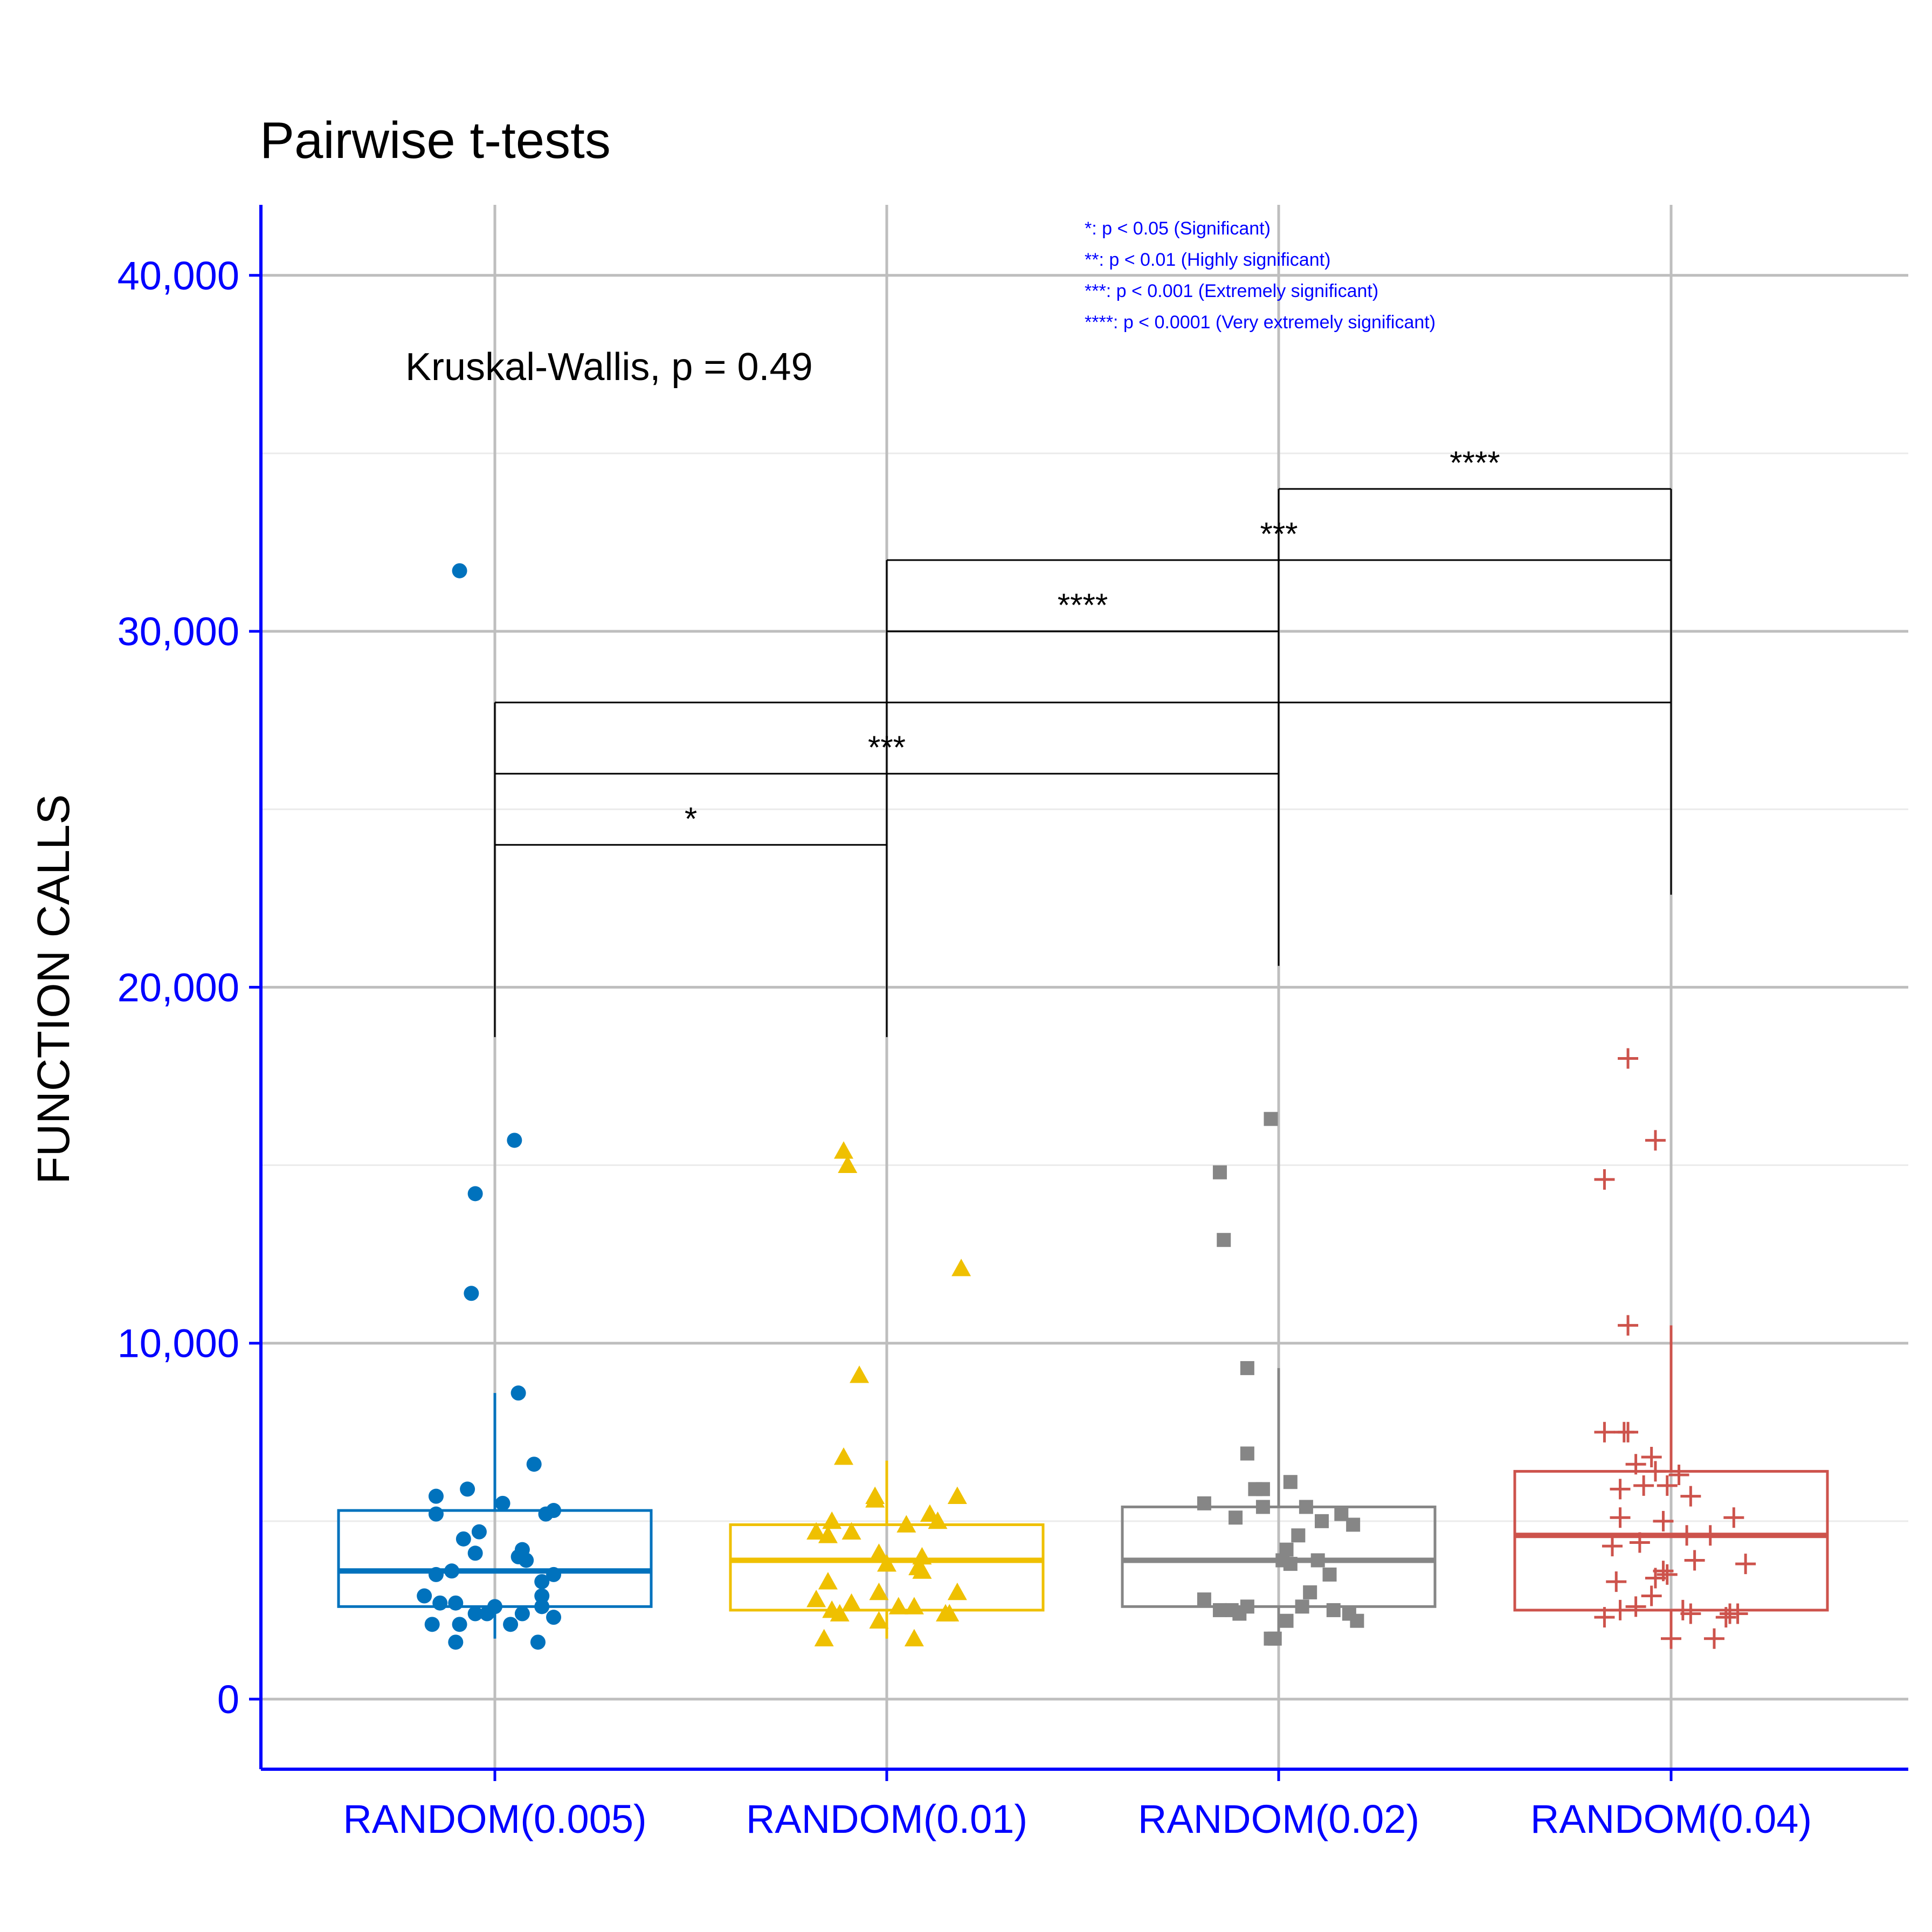 The width and height of the screenshot is (1932, 1932). What do you see at coordinates (178, 631) in the screenshot?
I see `y-tick-label: 30,000` at bounding box center [178, 631].